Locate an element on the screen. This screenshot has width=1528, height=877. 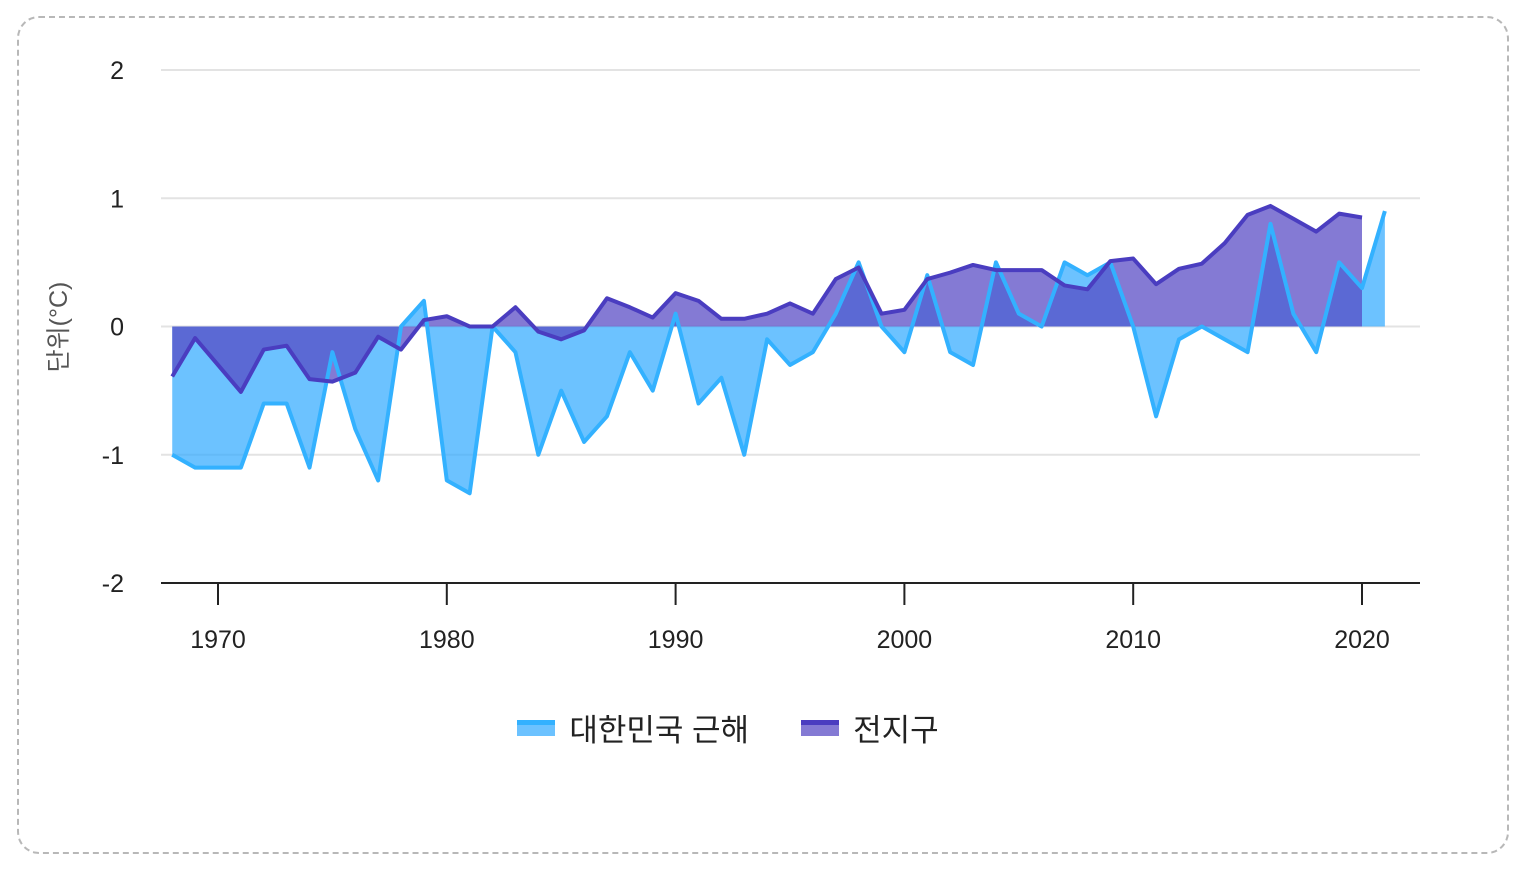
legend: 대한민국 근해 전지구 is located at coordinates (728, 727).